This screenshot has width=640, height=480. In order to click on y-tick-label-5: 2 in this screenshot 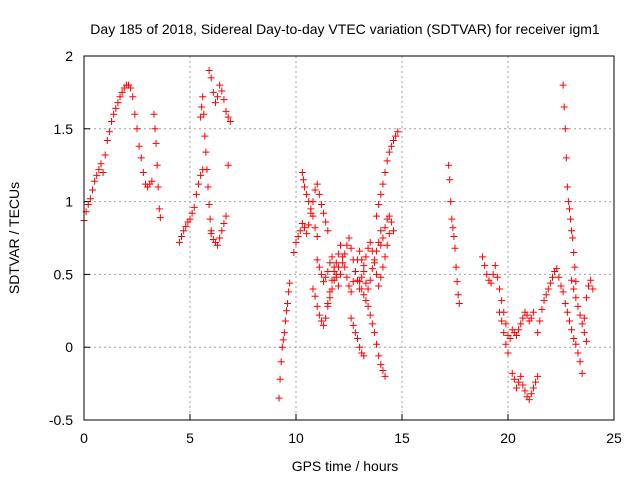, I will do `click(69, 56)`.